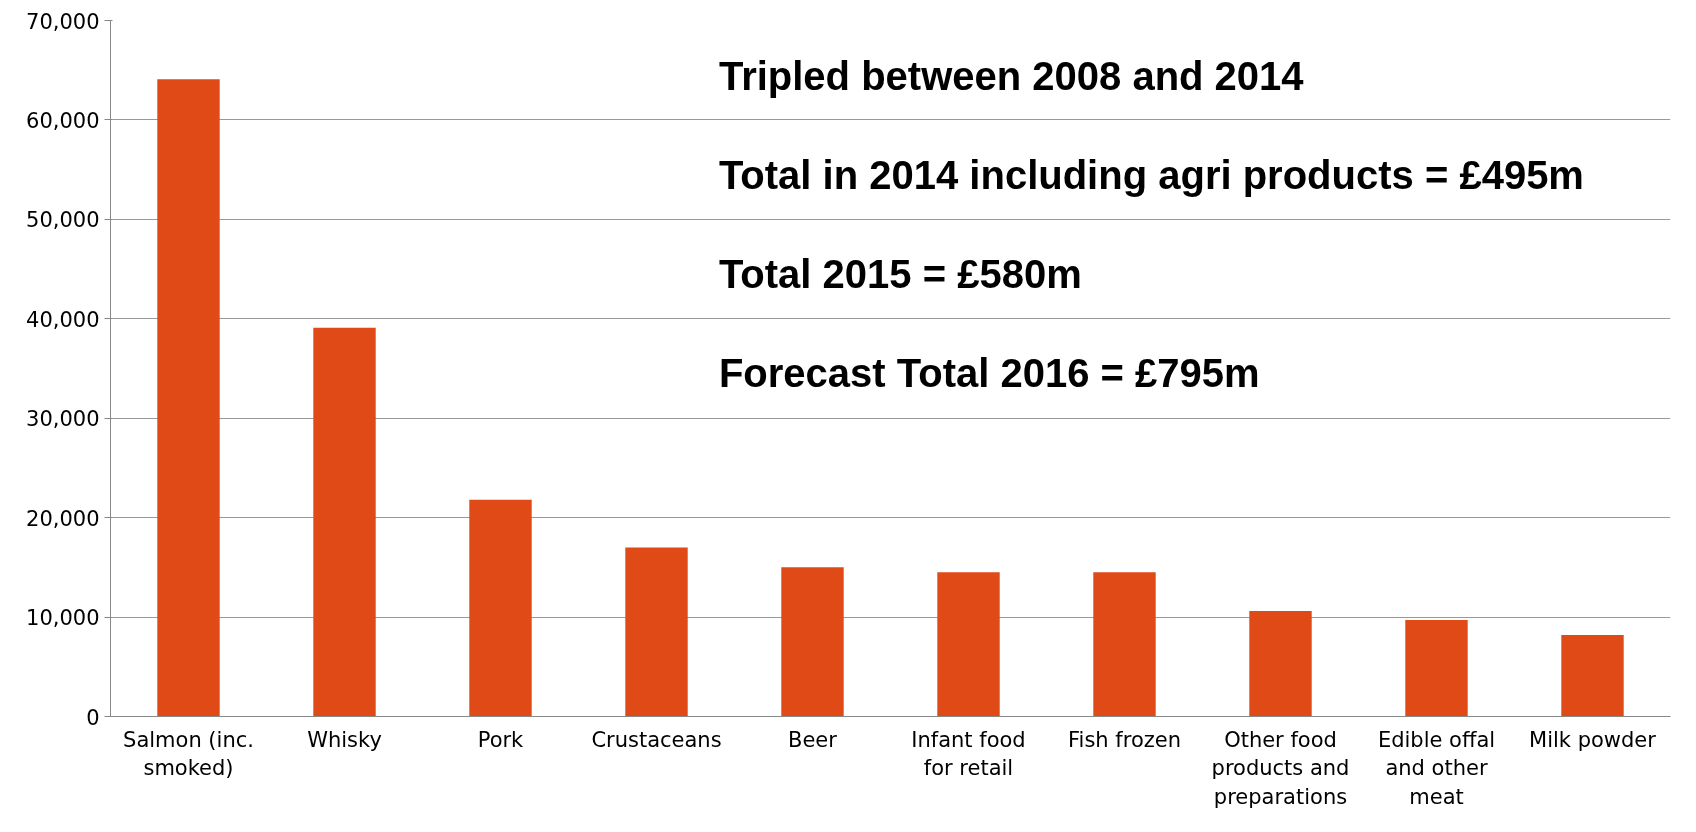 This screenshot has width=1696, height=832. I want to click on y-tick-label: 10,000, so click(63, 618).